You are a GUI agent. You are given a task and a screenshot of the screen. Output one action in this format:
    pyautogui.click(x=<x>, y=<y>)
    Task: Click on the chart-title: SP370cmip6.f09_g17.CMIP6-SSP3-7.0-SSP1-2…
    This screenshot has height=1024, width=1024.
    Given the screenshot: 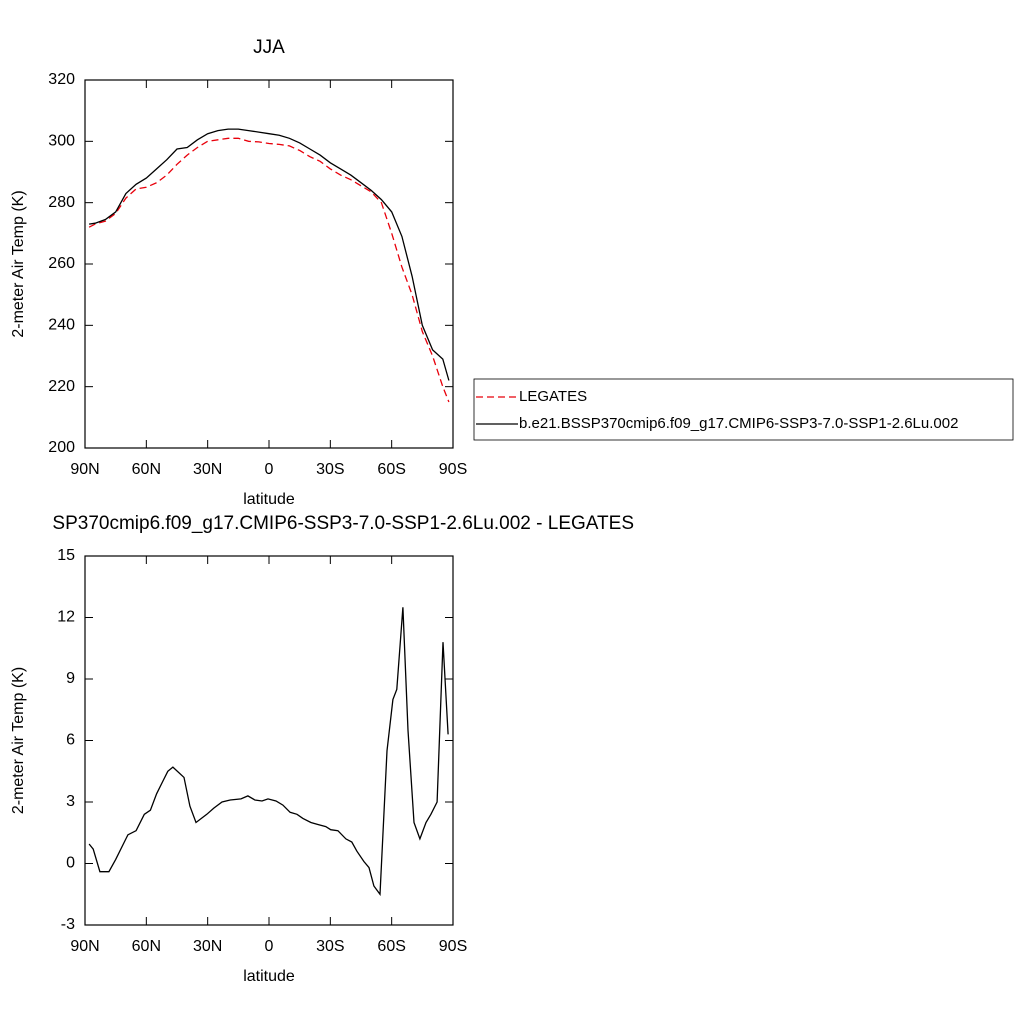 What is the action you would take?
    pyautogui.click(x=343, y=523)
    